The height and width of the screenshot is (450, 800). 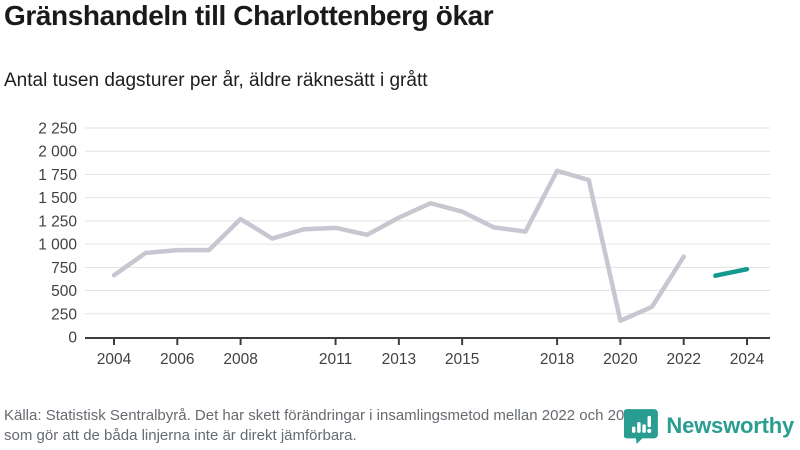 I want to click on y-axis-tick-label: 750, so click(x=64, y=268).